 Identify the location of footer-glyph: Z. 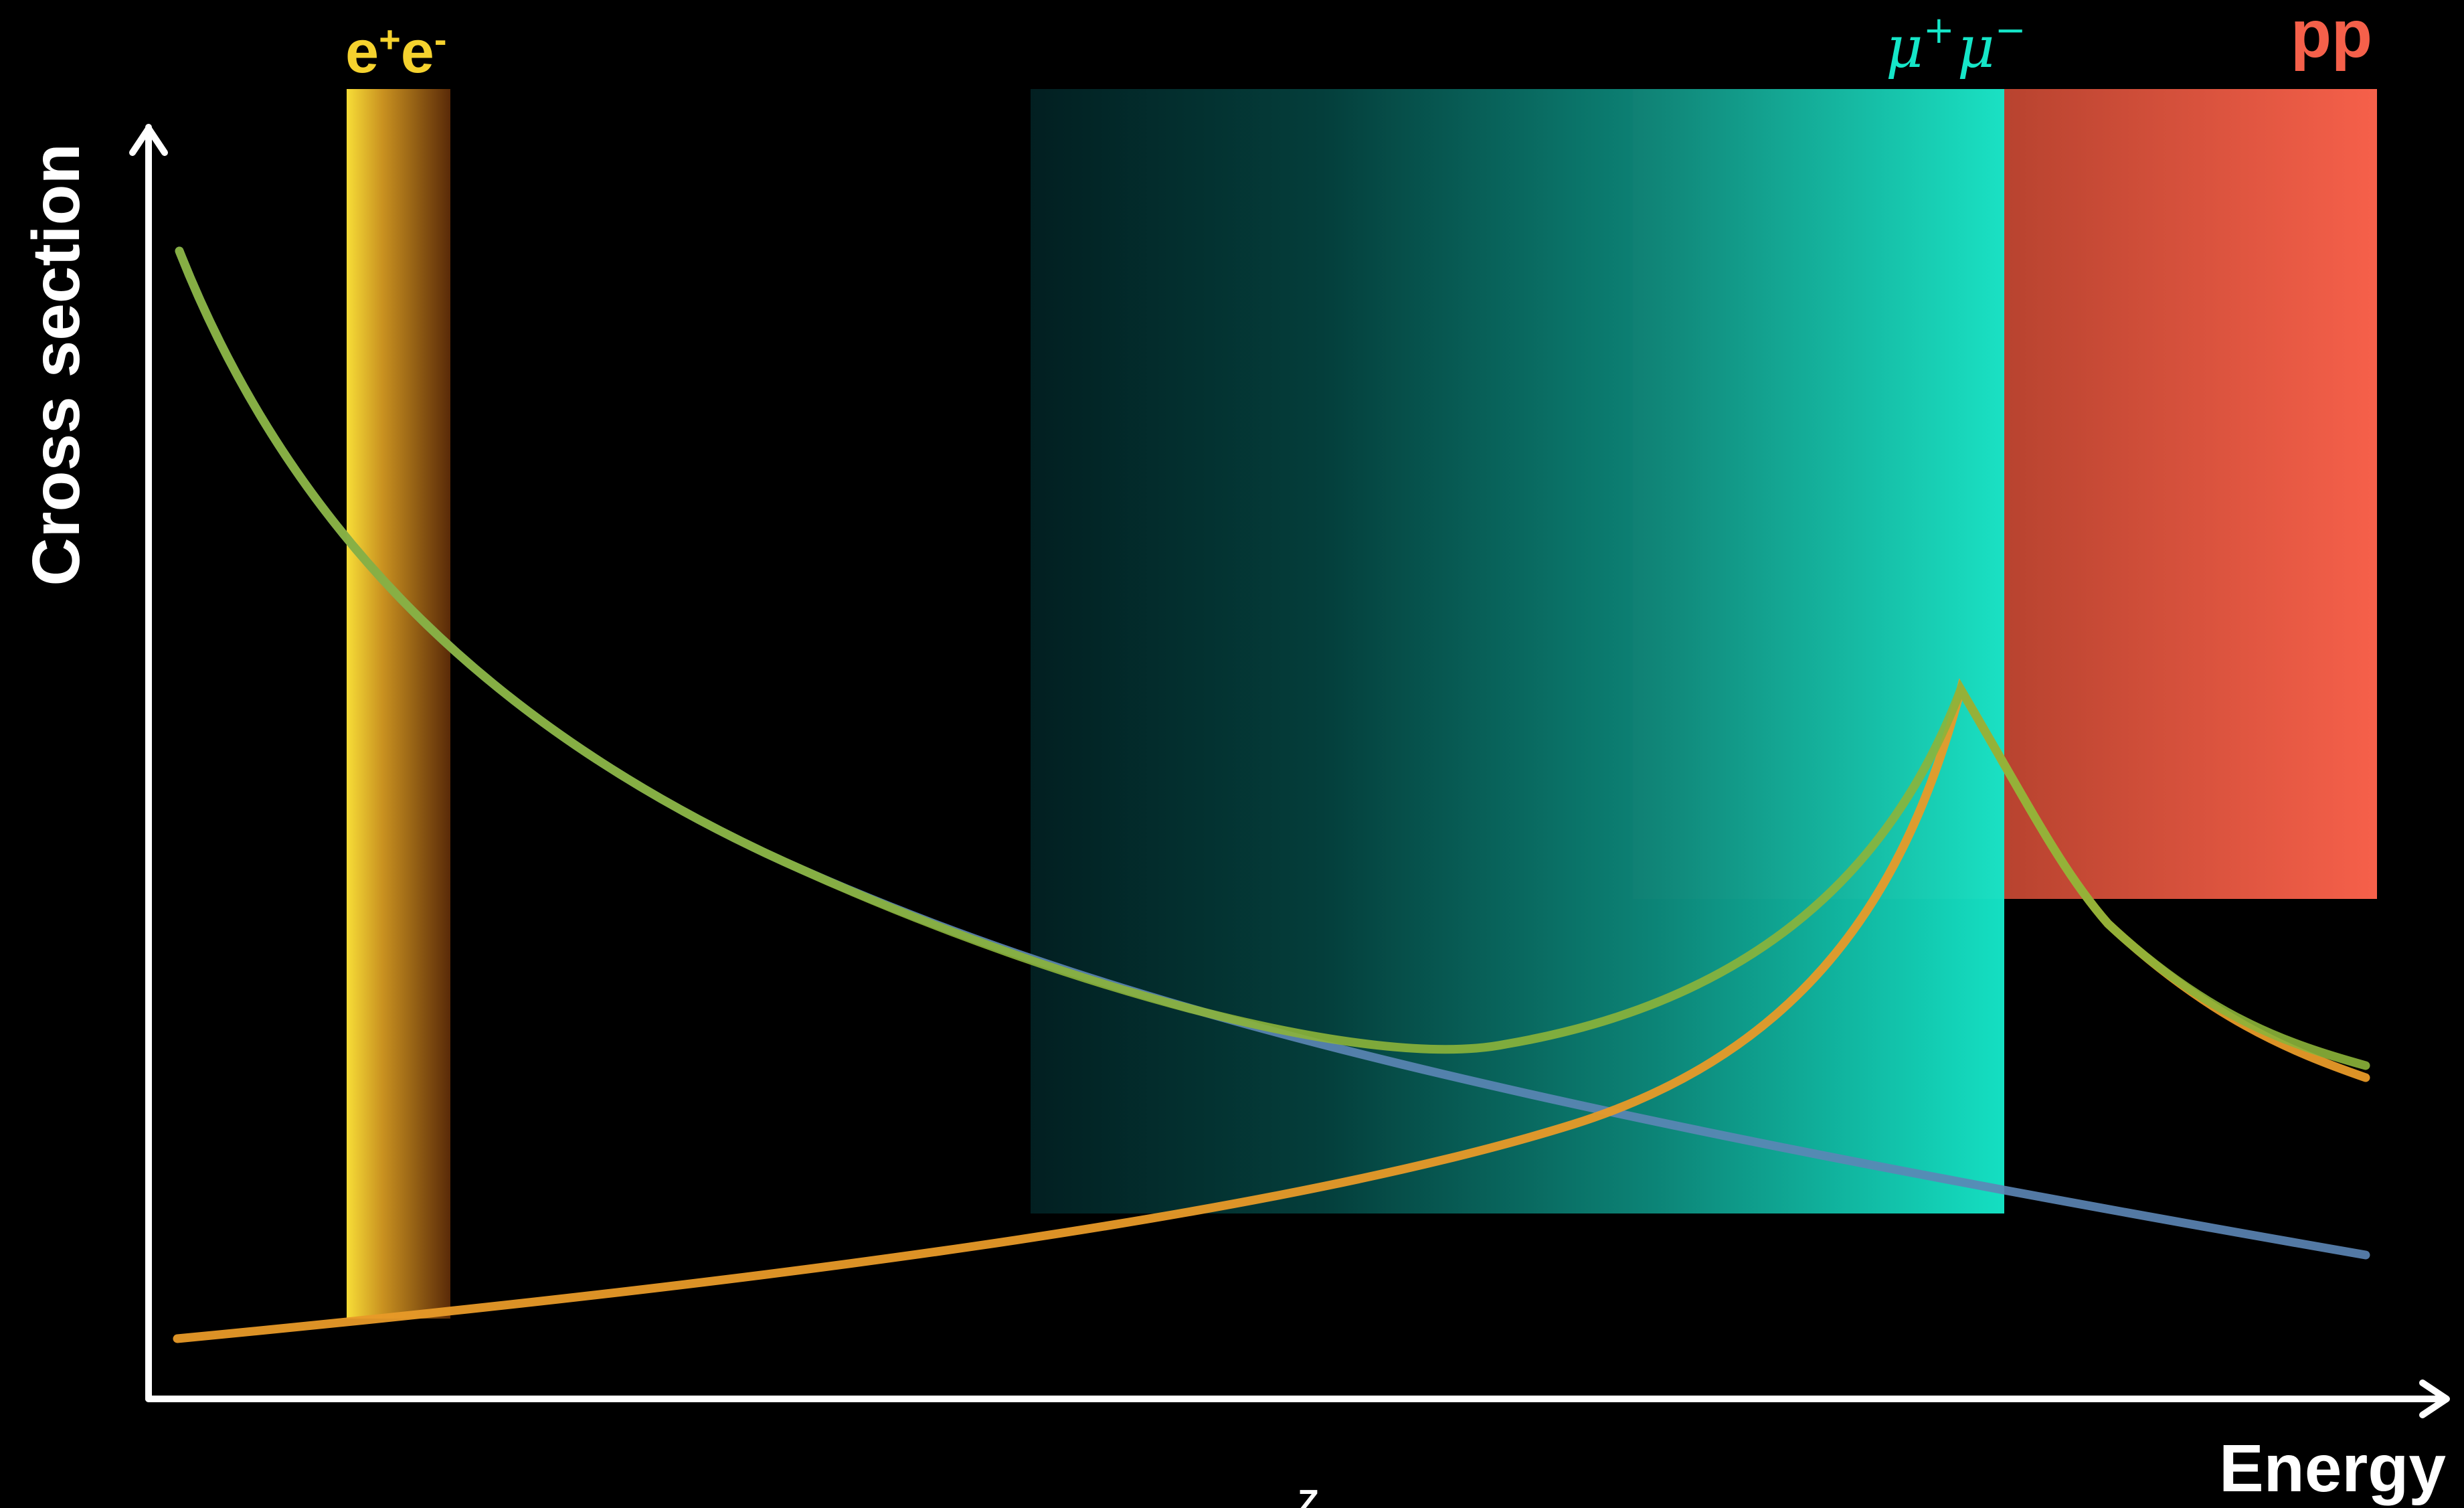
(1308, 1495).